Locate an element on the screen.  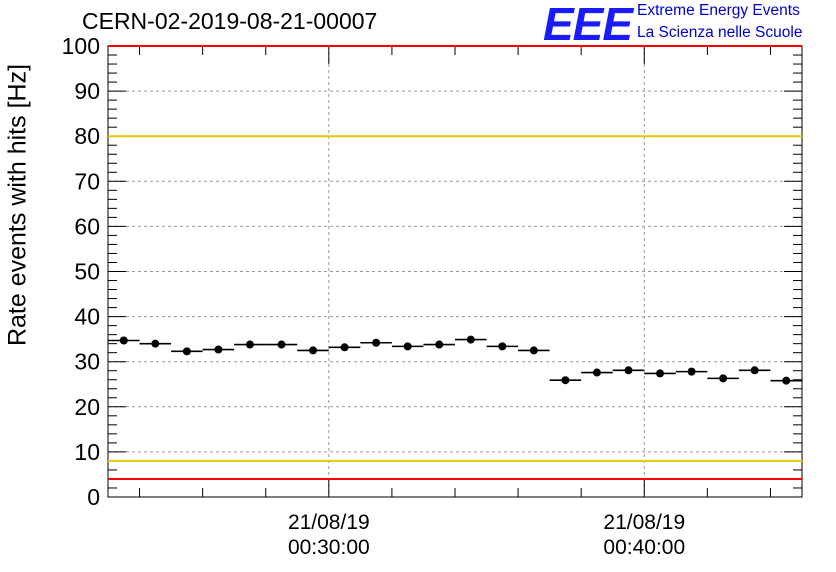
y-tick-label: 90 is located at coordinates (87, 91).